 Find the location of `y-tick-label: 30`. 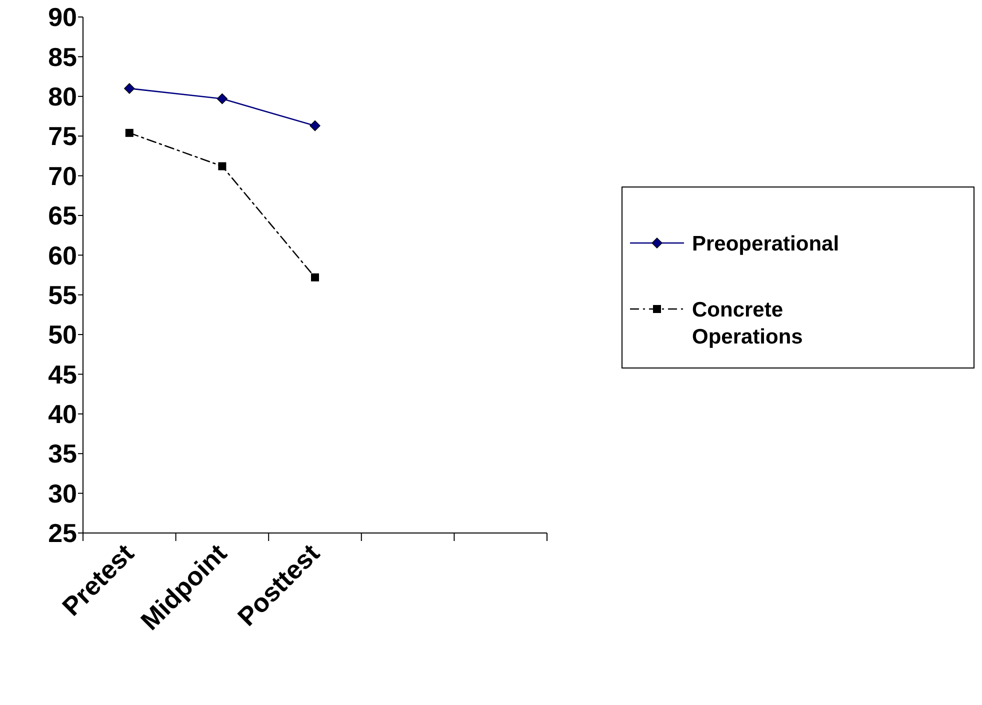

y-tick-label: 30 is located at coordinates (62, 493).